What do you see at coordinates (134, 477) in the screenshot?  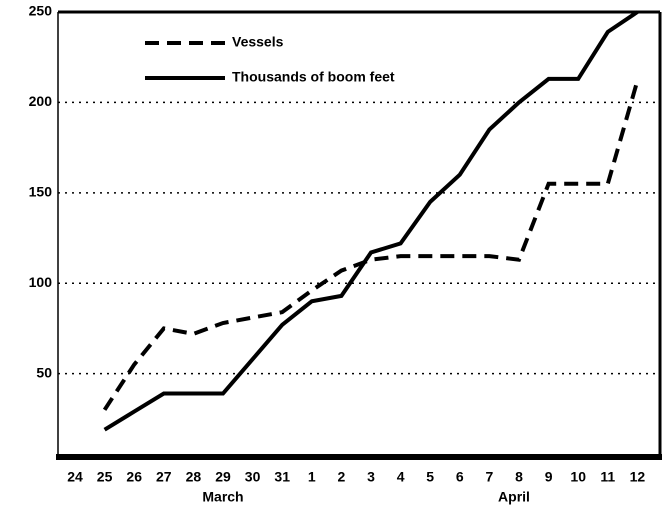 I see `x-tick-label: 26` at bounding box center [134, 477].